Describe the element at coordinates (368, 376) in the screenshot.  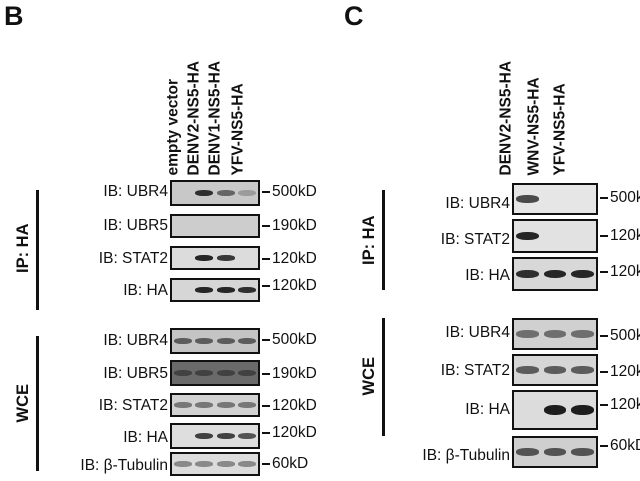
I see `section-label-wce: WCE` at that location.